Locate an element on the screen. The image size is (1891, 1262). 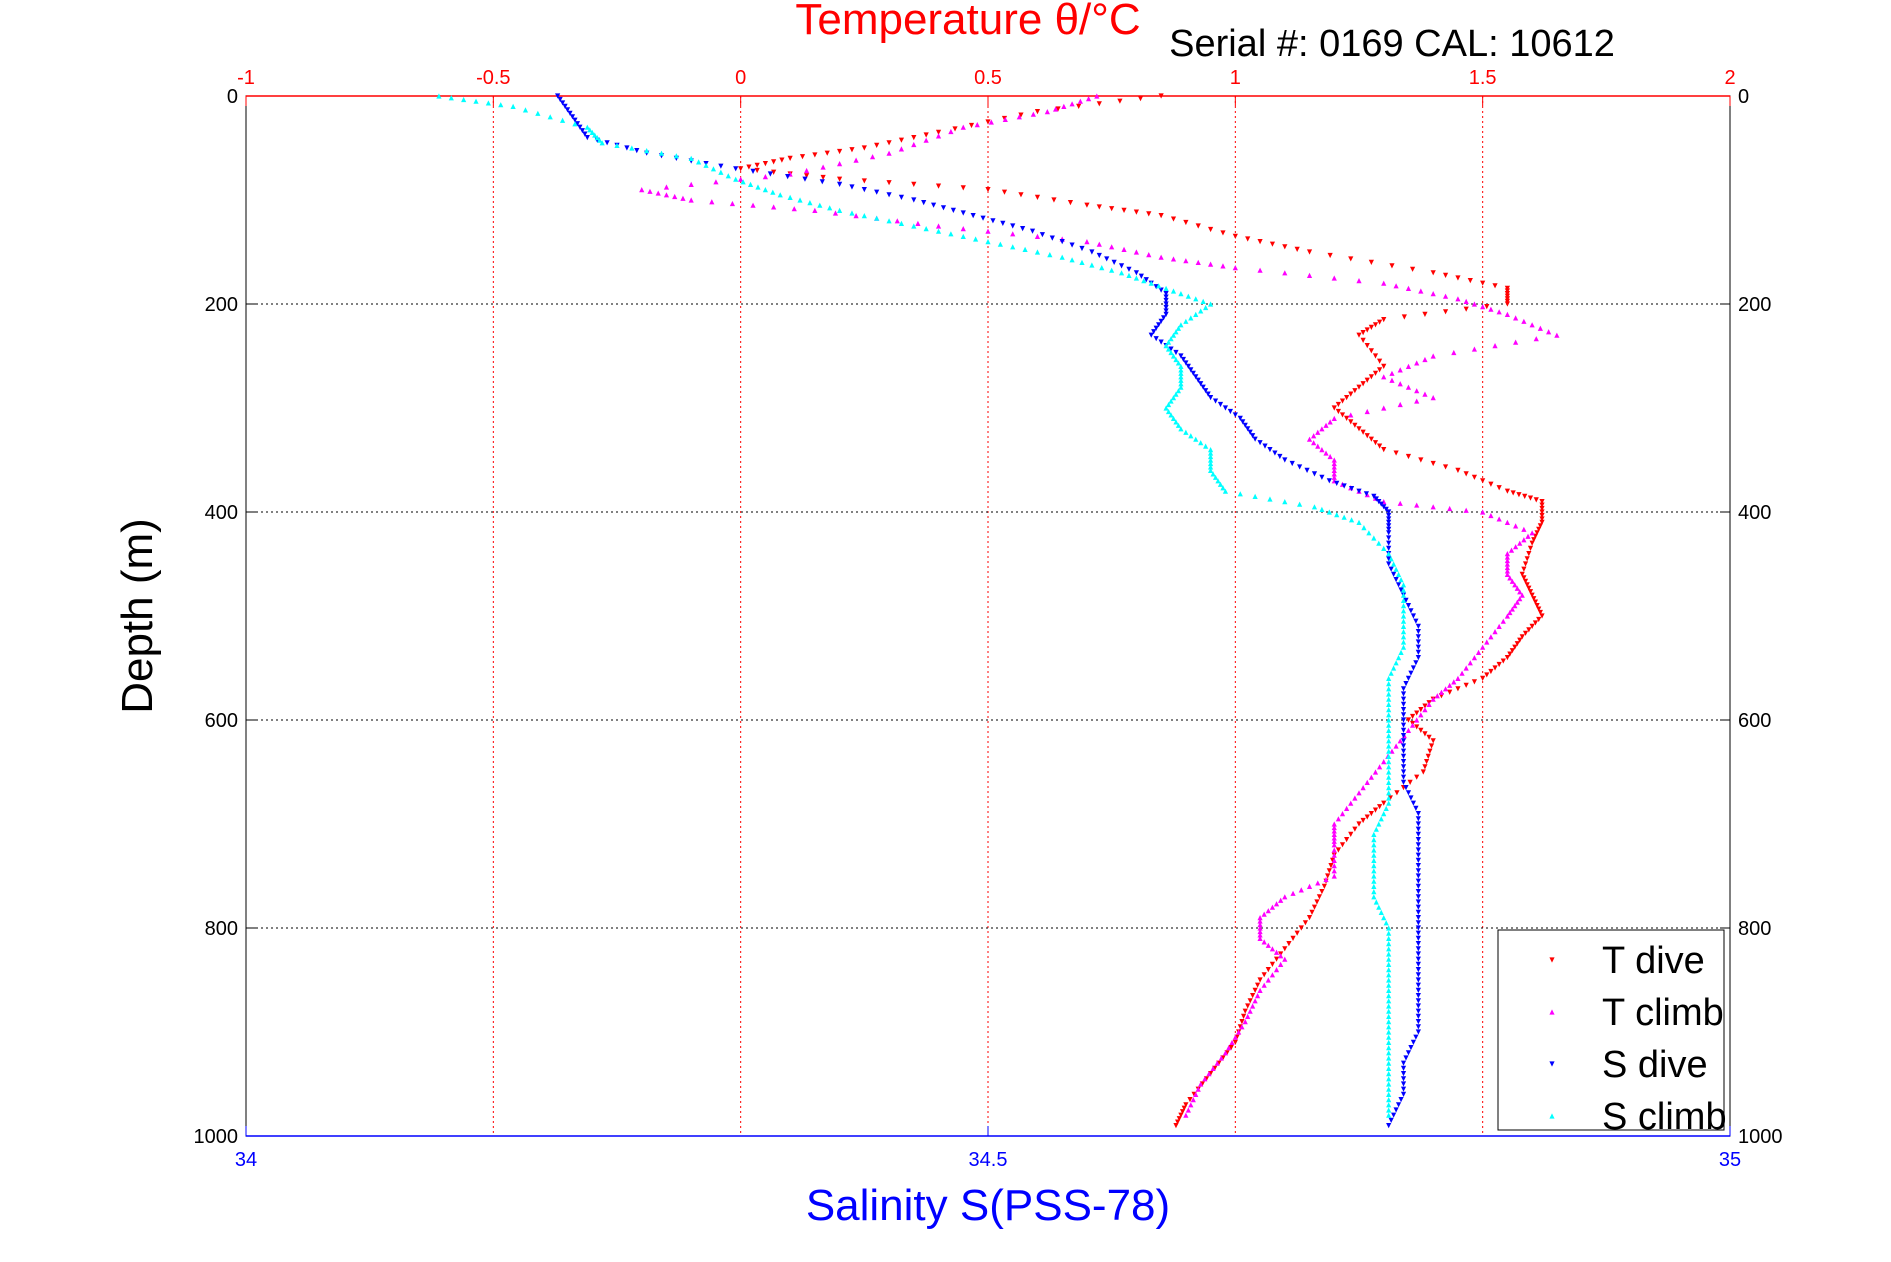
y-axis-label: Depth (m) is located at coordinates (137, 616).